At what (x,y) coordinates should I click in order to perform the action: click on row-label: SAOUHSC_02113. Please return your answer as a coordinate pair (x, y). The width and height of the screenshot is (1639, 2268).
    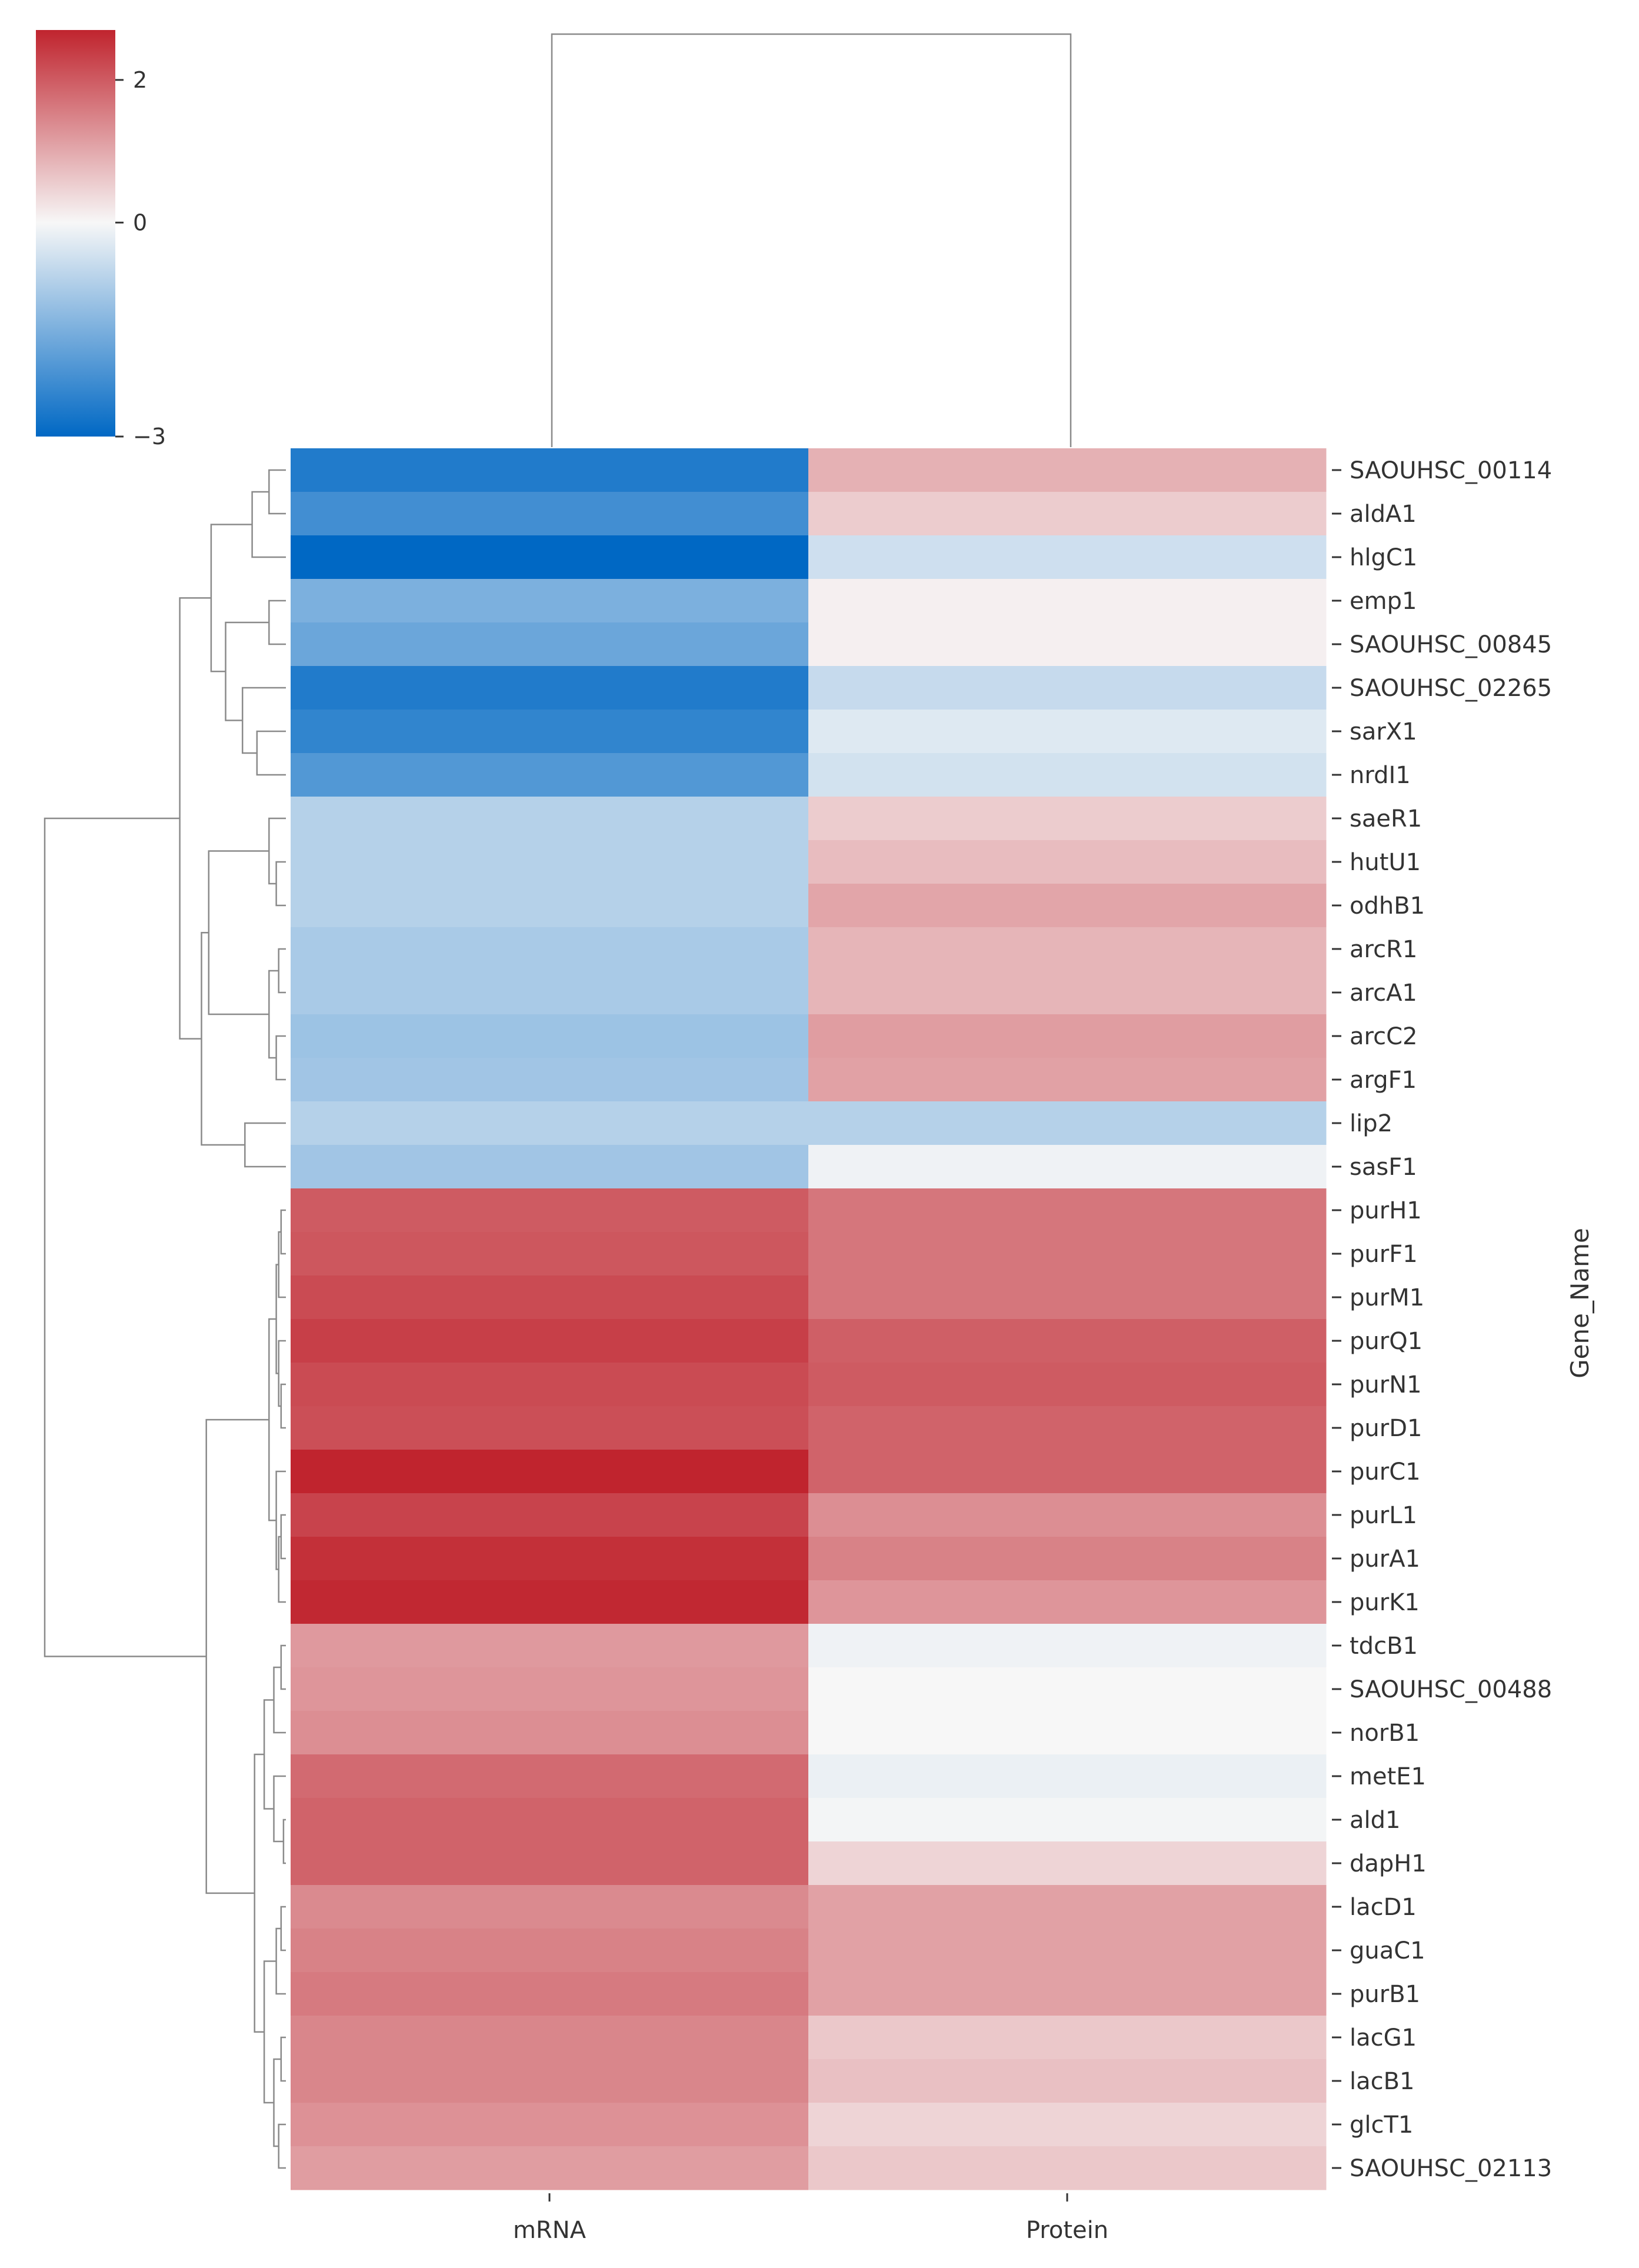
    Looking at the image, I should click on (1451, 2168).